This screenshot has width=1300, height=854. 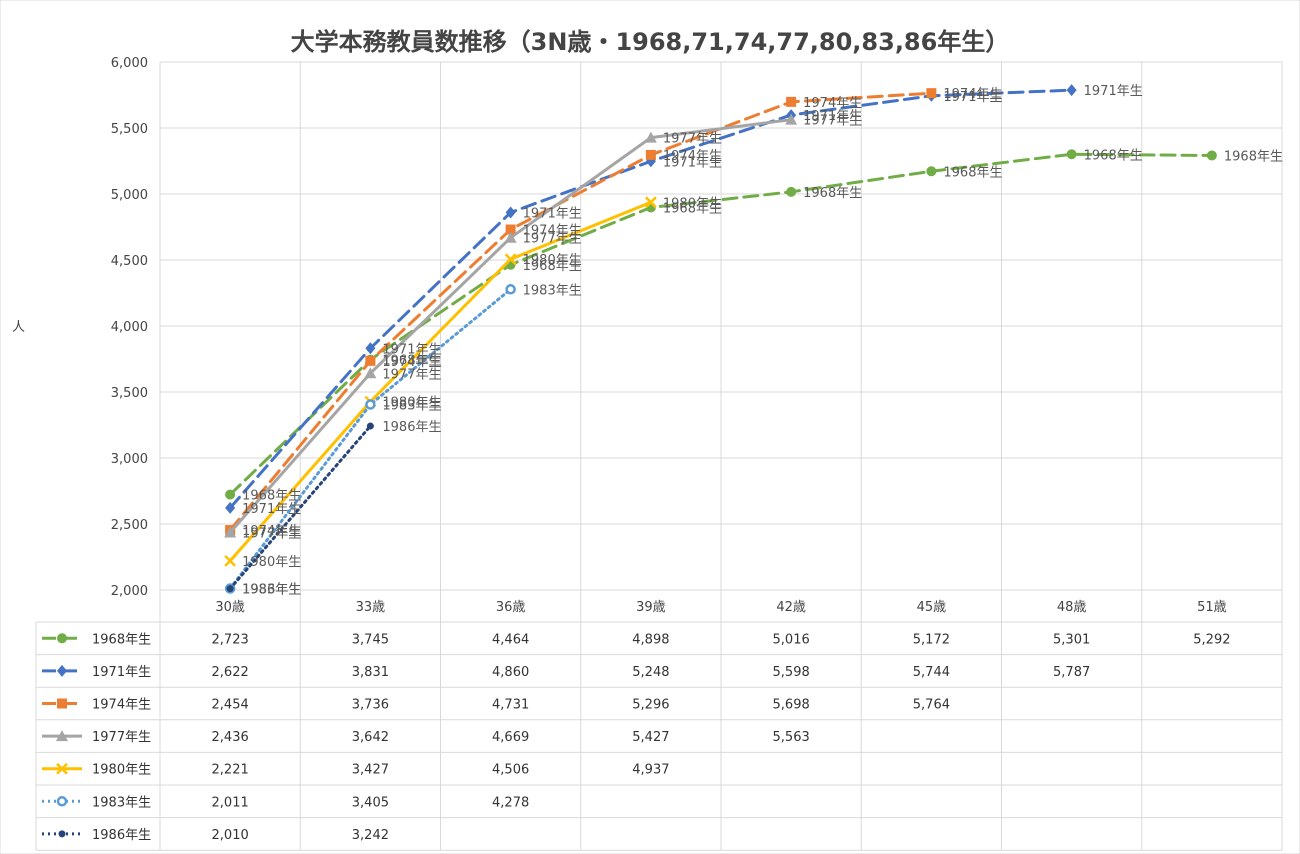 What do you see at coordinates (129, 261) in the screenshot?
I see `y-tick-label: 4,500` at bounding box center [129, 261].